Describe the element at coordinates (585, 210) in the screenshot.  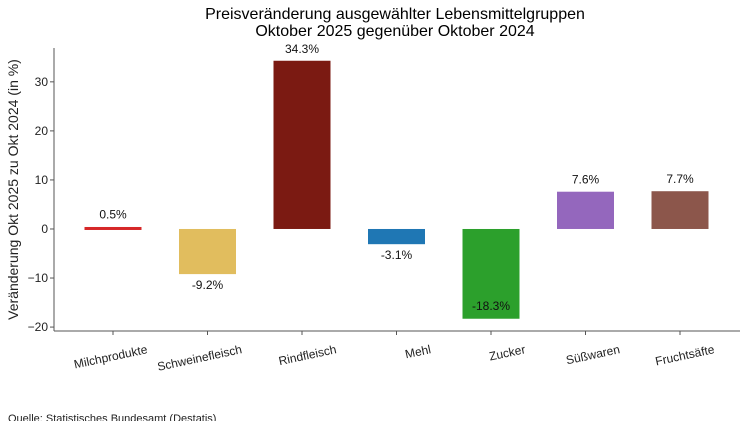
I see `bar-süßwaren` at that location.